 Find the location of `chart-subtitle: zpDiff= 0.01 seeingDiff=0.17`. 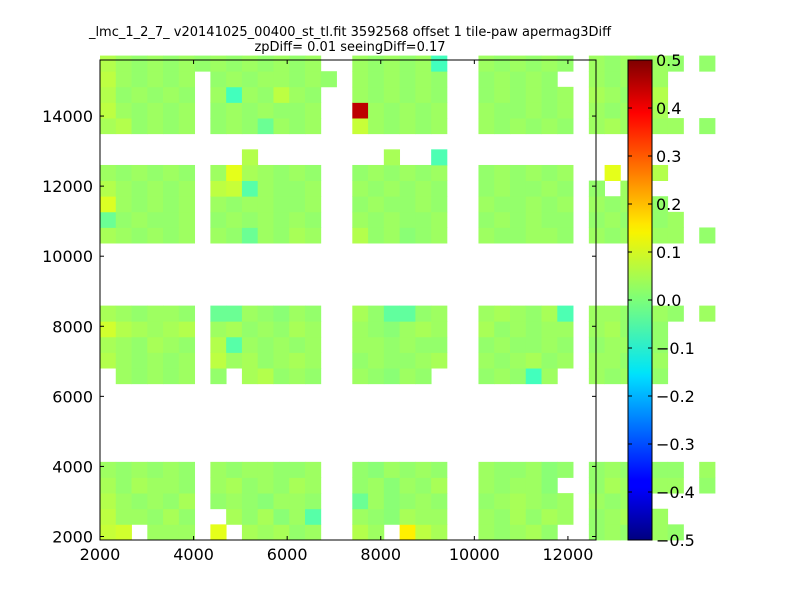

chart-subtitle: zpDiff= 0.01 seeingDiff=0.17 is located at coordinates (350, 47).